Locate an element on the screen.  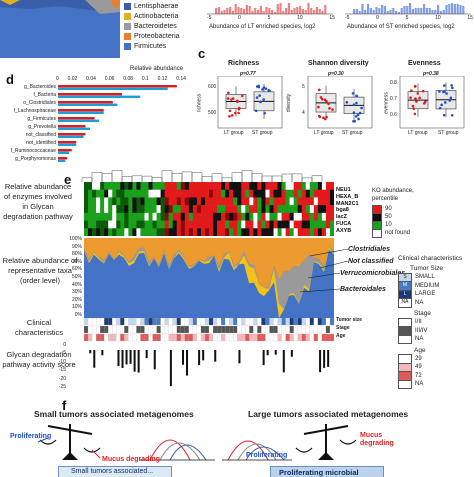
tick-label: 10 is located at coordinates (438, 18).